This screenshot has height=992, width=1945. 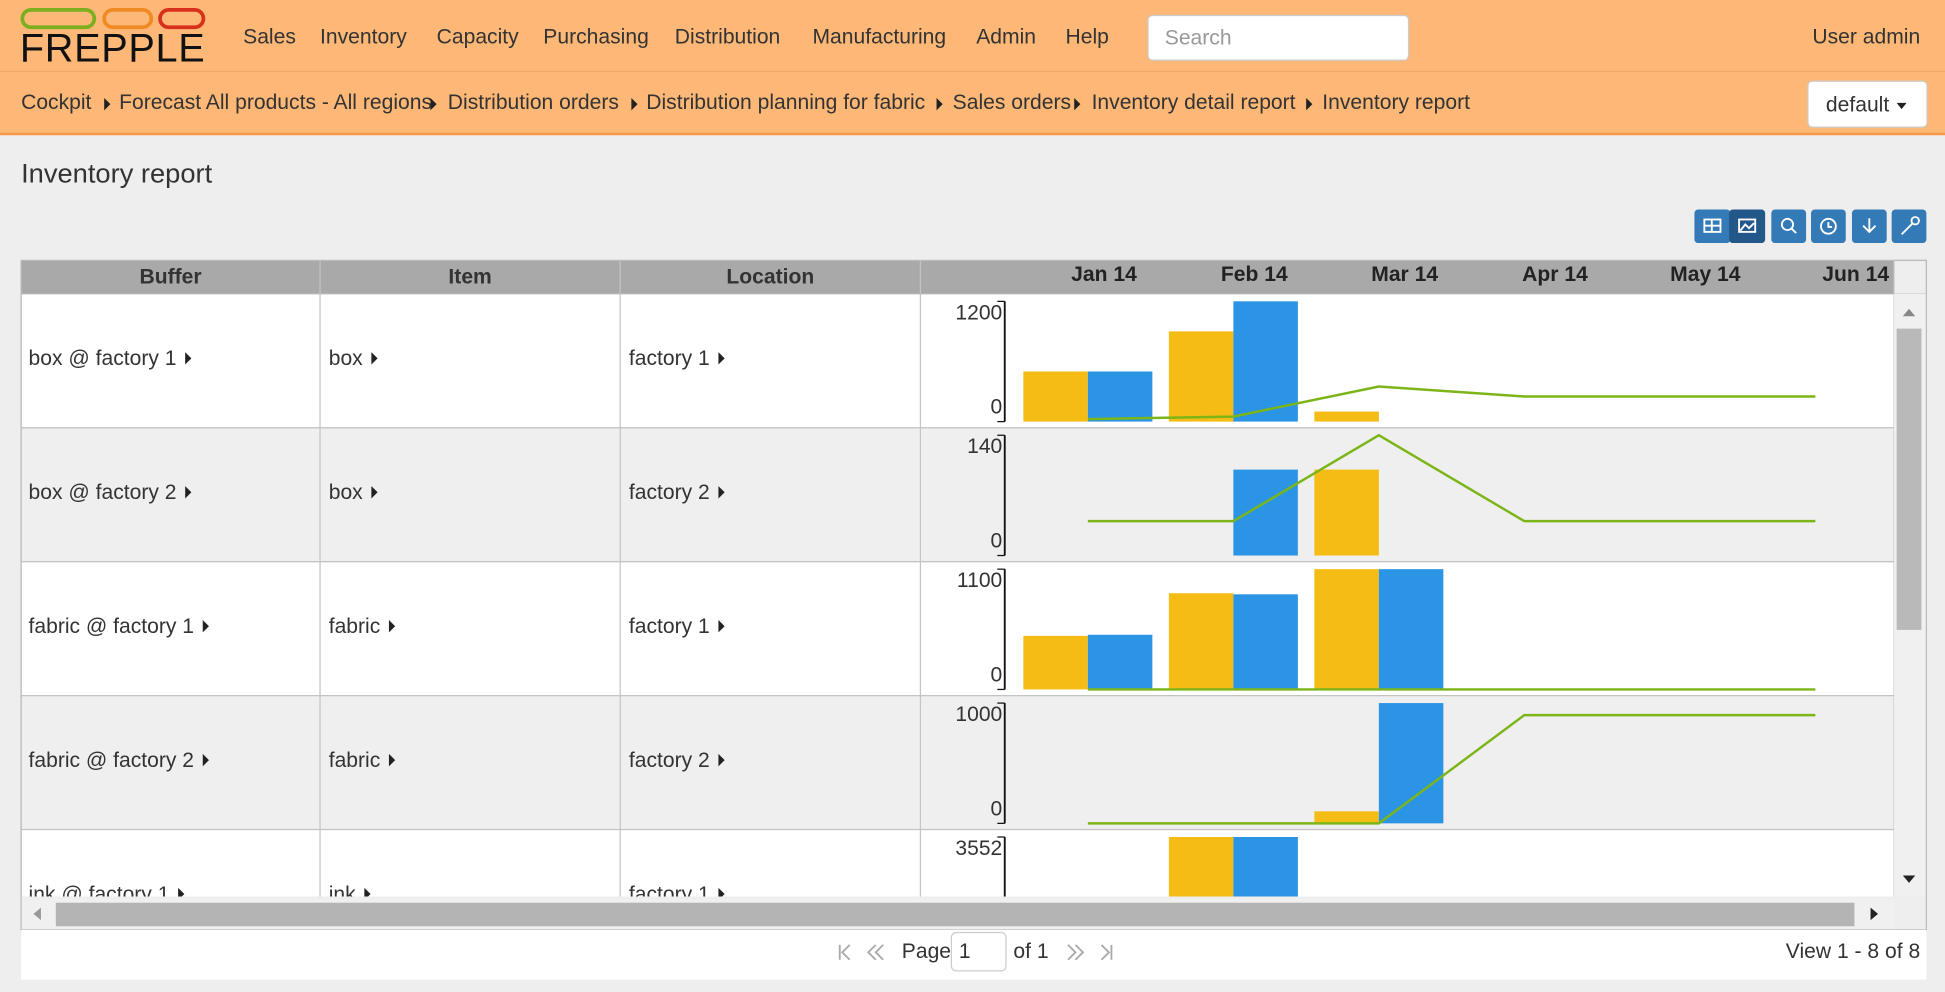 What do you see at coordinates (112, 626) in the screenshot?
I see `cell-buffer: fabric @ factory 1` at bounding box center [112, 626].